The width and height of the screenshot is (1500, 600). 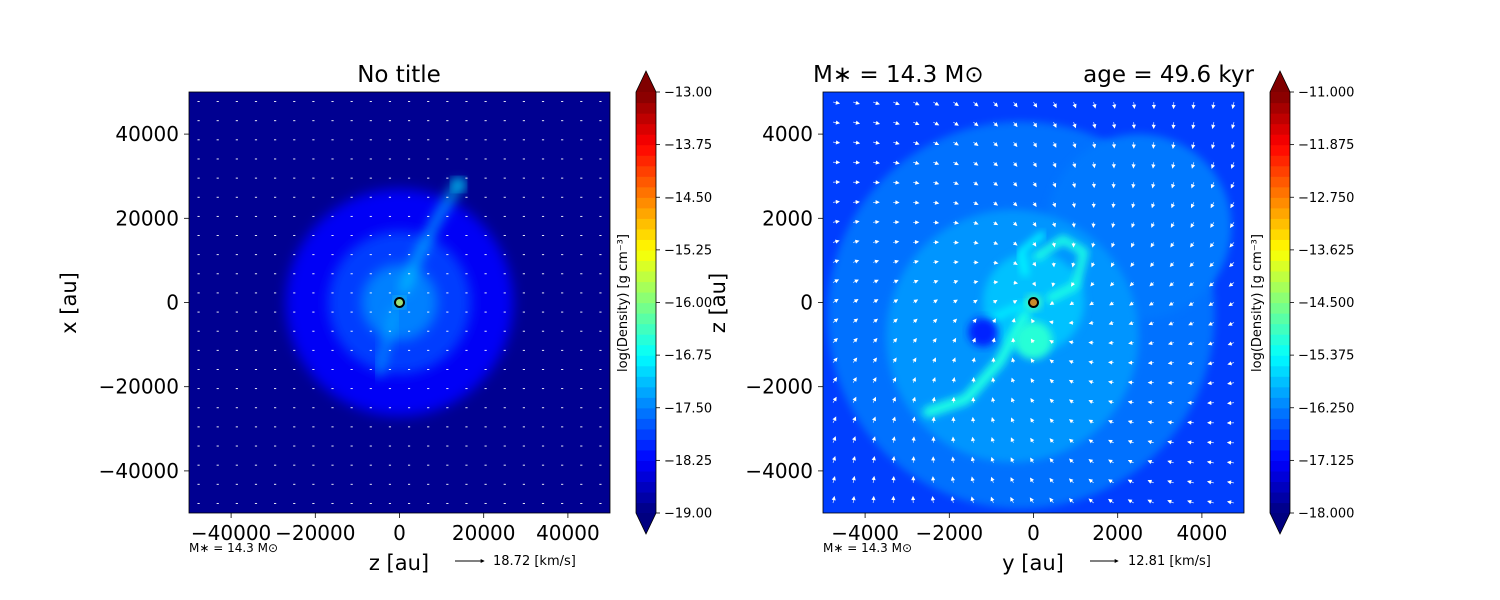 I want to click on colorbar-tick-label: −12.750, so click(x=1326, y=198).